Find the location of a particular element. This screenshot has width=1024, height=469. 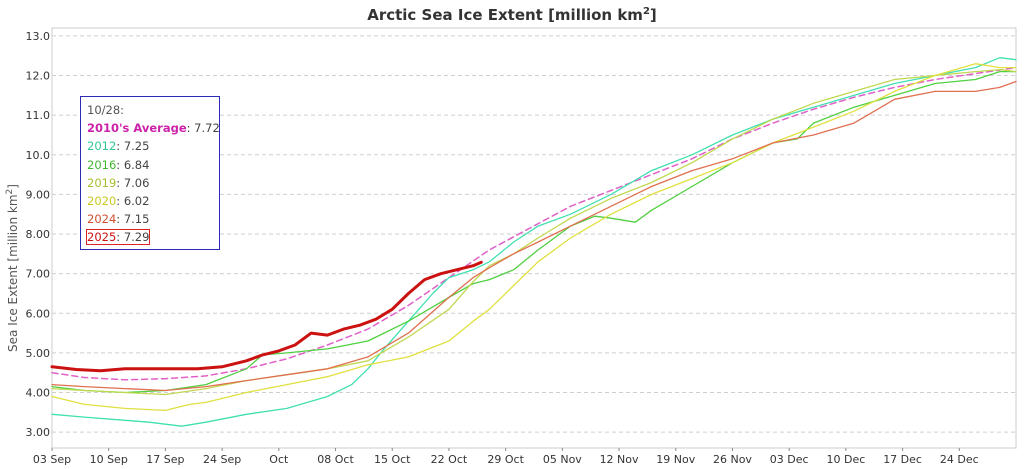

y-tick-label: 10.0 is located at coordinates (38, 155).